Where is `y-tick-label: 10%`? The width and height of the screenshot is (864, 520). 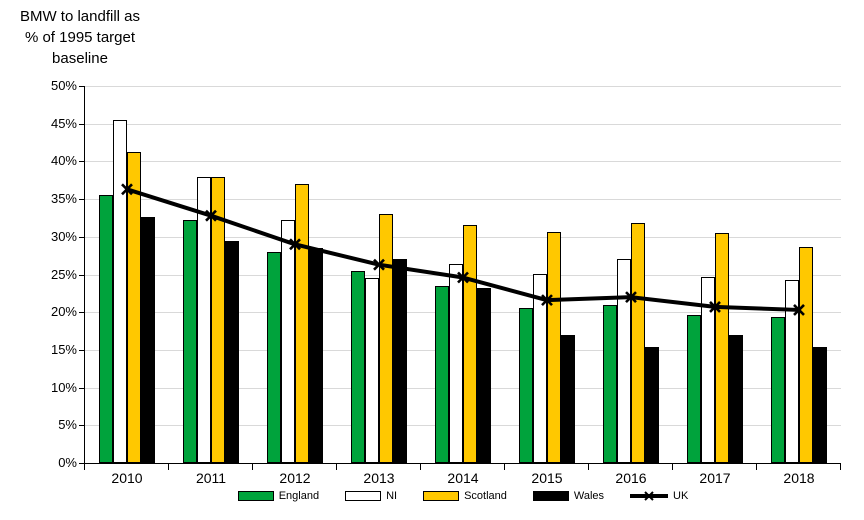
y-tick-label: 10% is located at coordinates (63, 387).